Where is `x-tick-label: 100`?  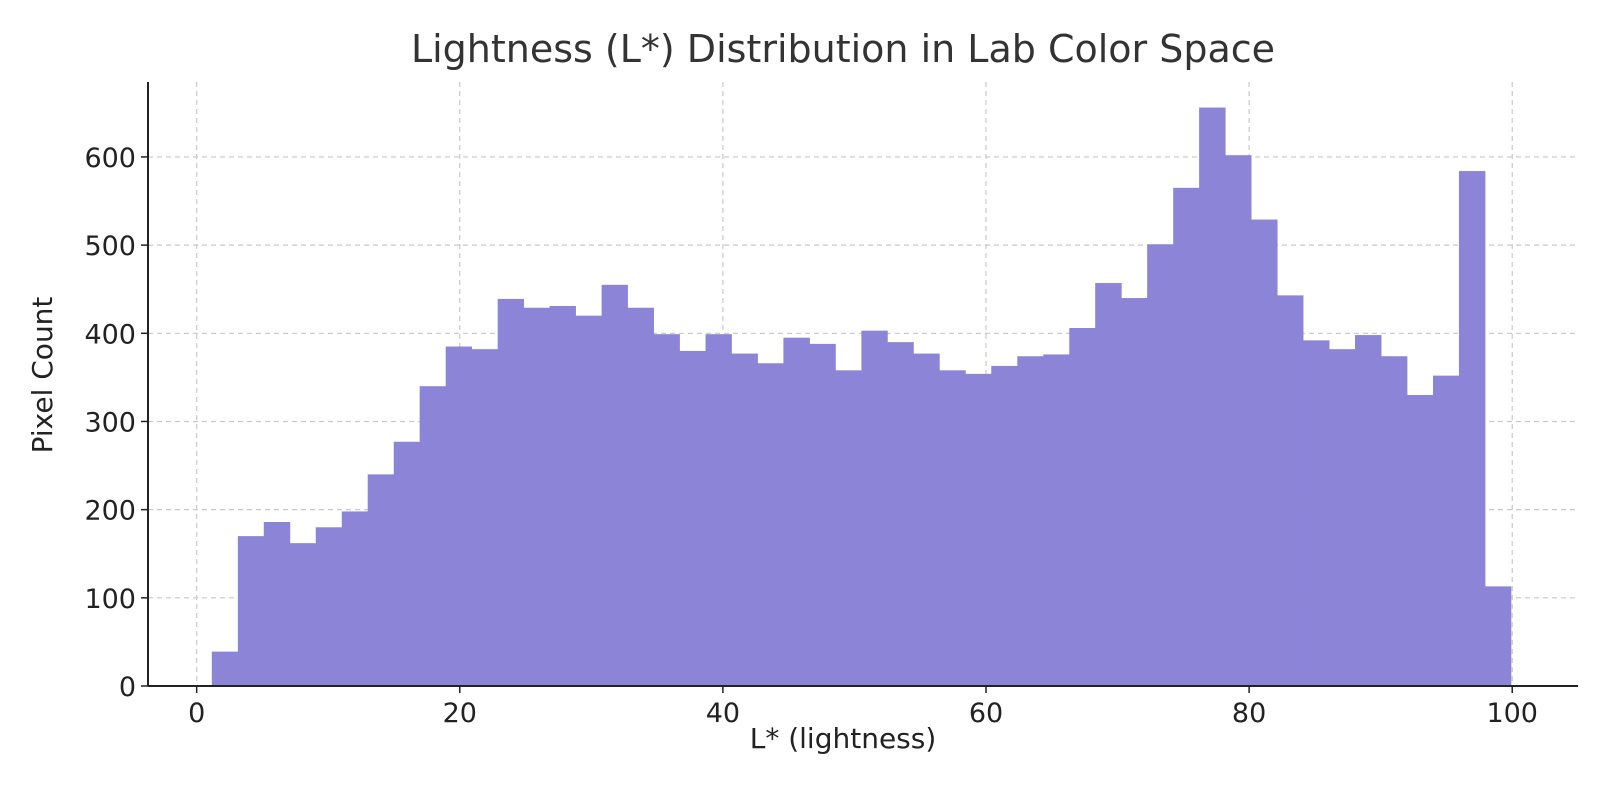 x-tick-label: 100 is located at coordinates (1512, 713).